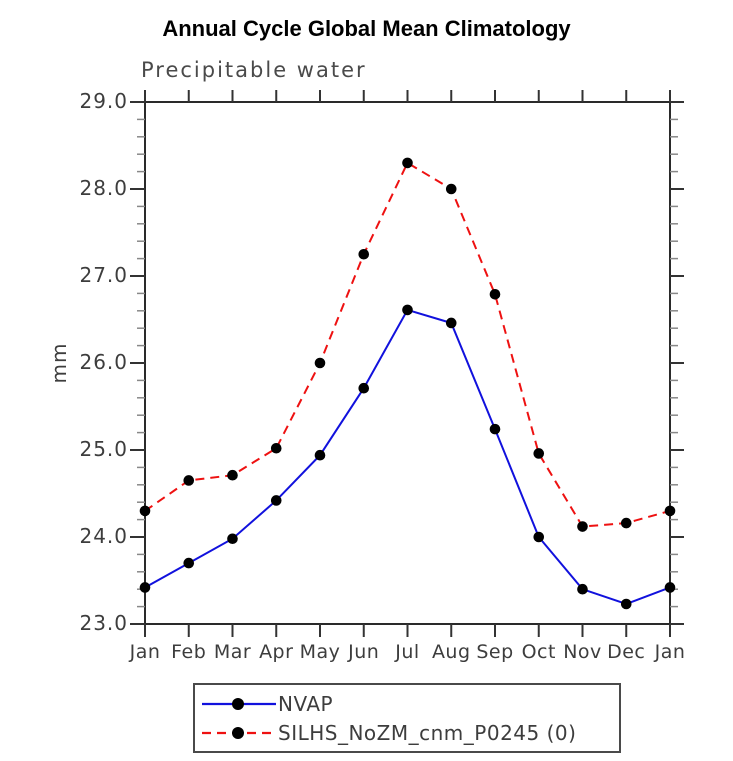  What do you see at coordinates (103, 623) in the screenshot?
I see `y-tick-label: 23.0` at bounding box center [103, 623].